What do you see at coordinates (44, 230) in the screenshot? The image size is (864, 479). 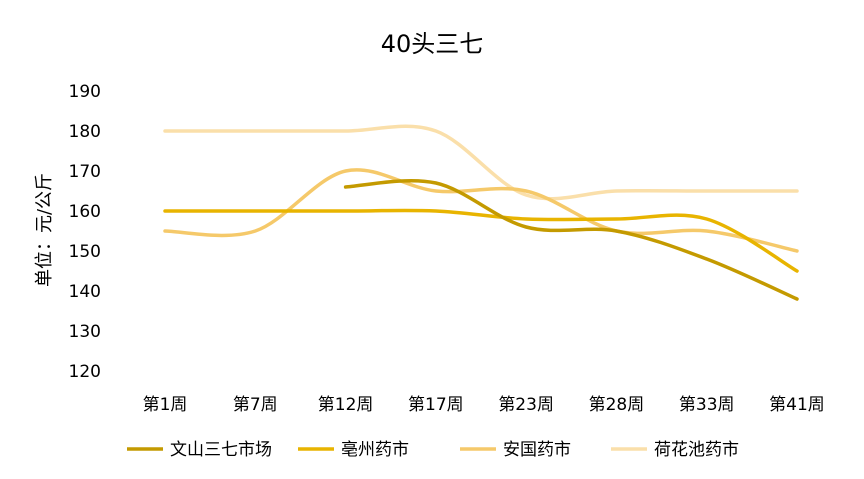 I see `y-axis-label: 单位：元/公斤` at bounding box center [44, 230].